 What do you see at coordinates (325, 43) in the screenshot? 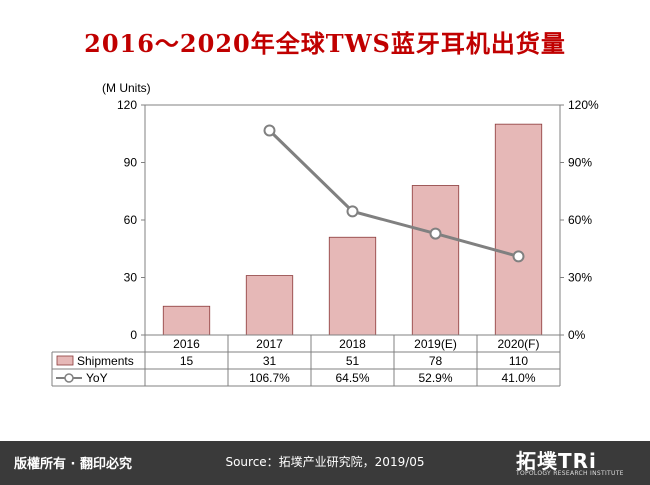
I see `chart-title: 2016～2020年全球TWS蓝牙耳机出货量` at bounding box center [325, 43].